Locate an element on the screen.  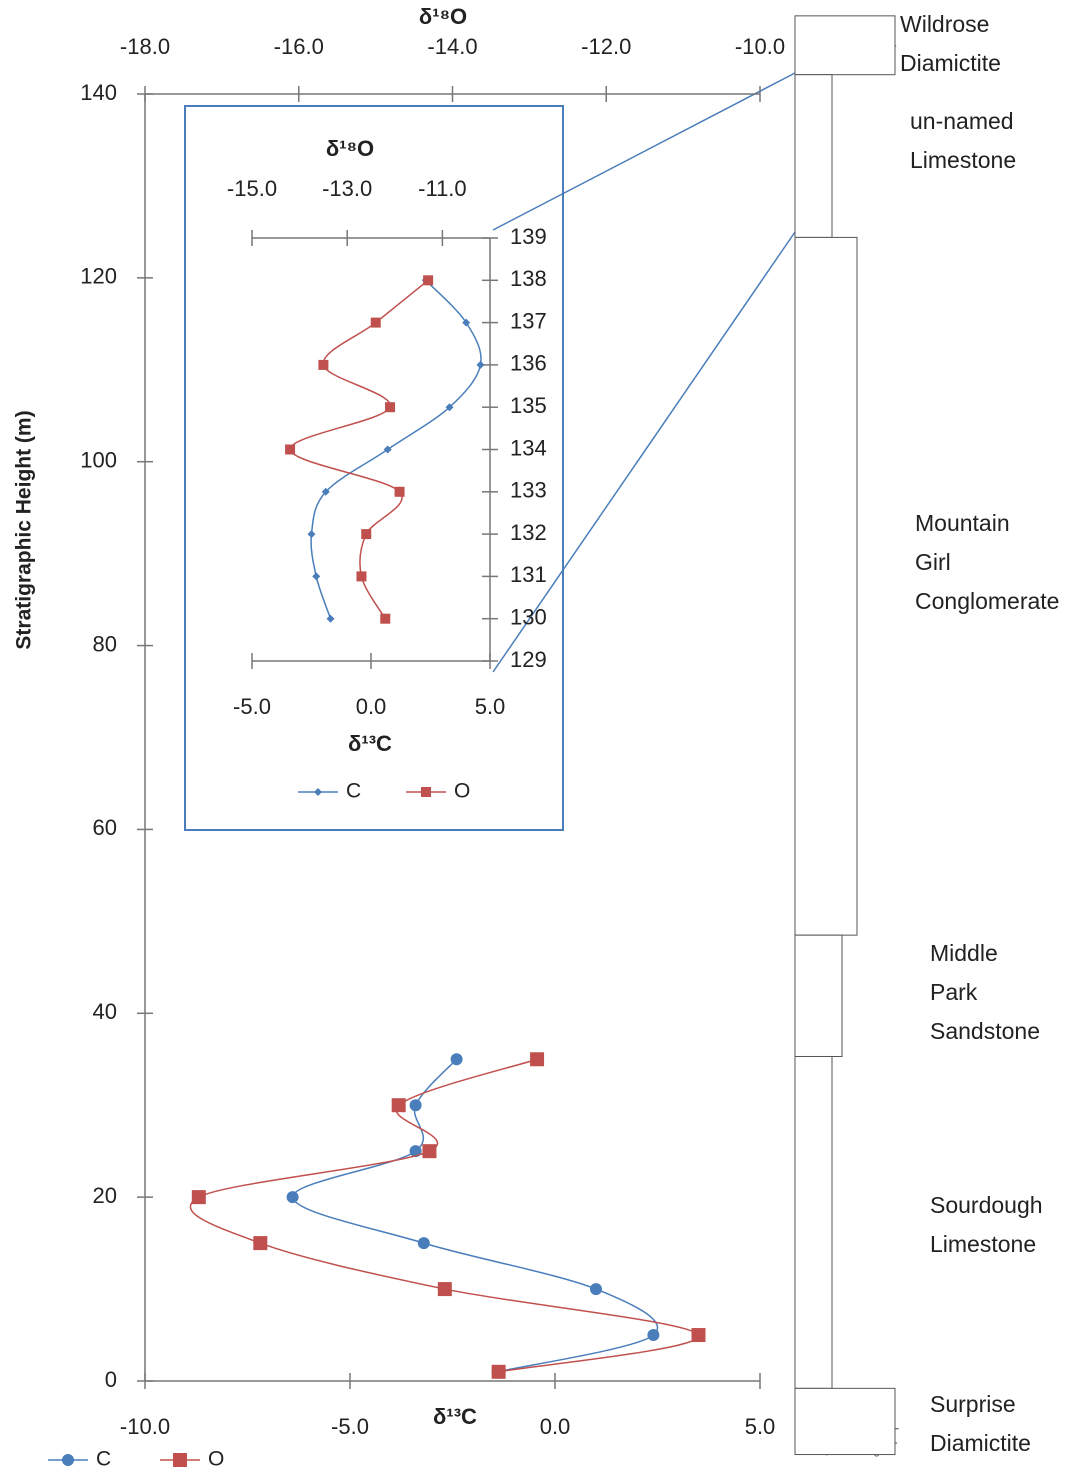
unit-label: Conglomerate is located at coordinates (987, 601).